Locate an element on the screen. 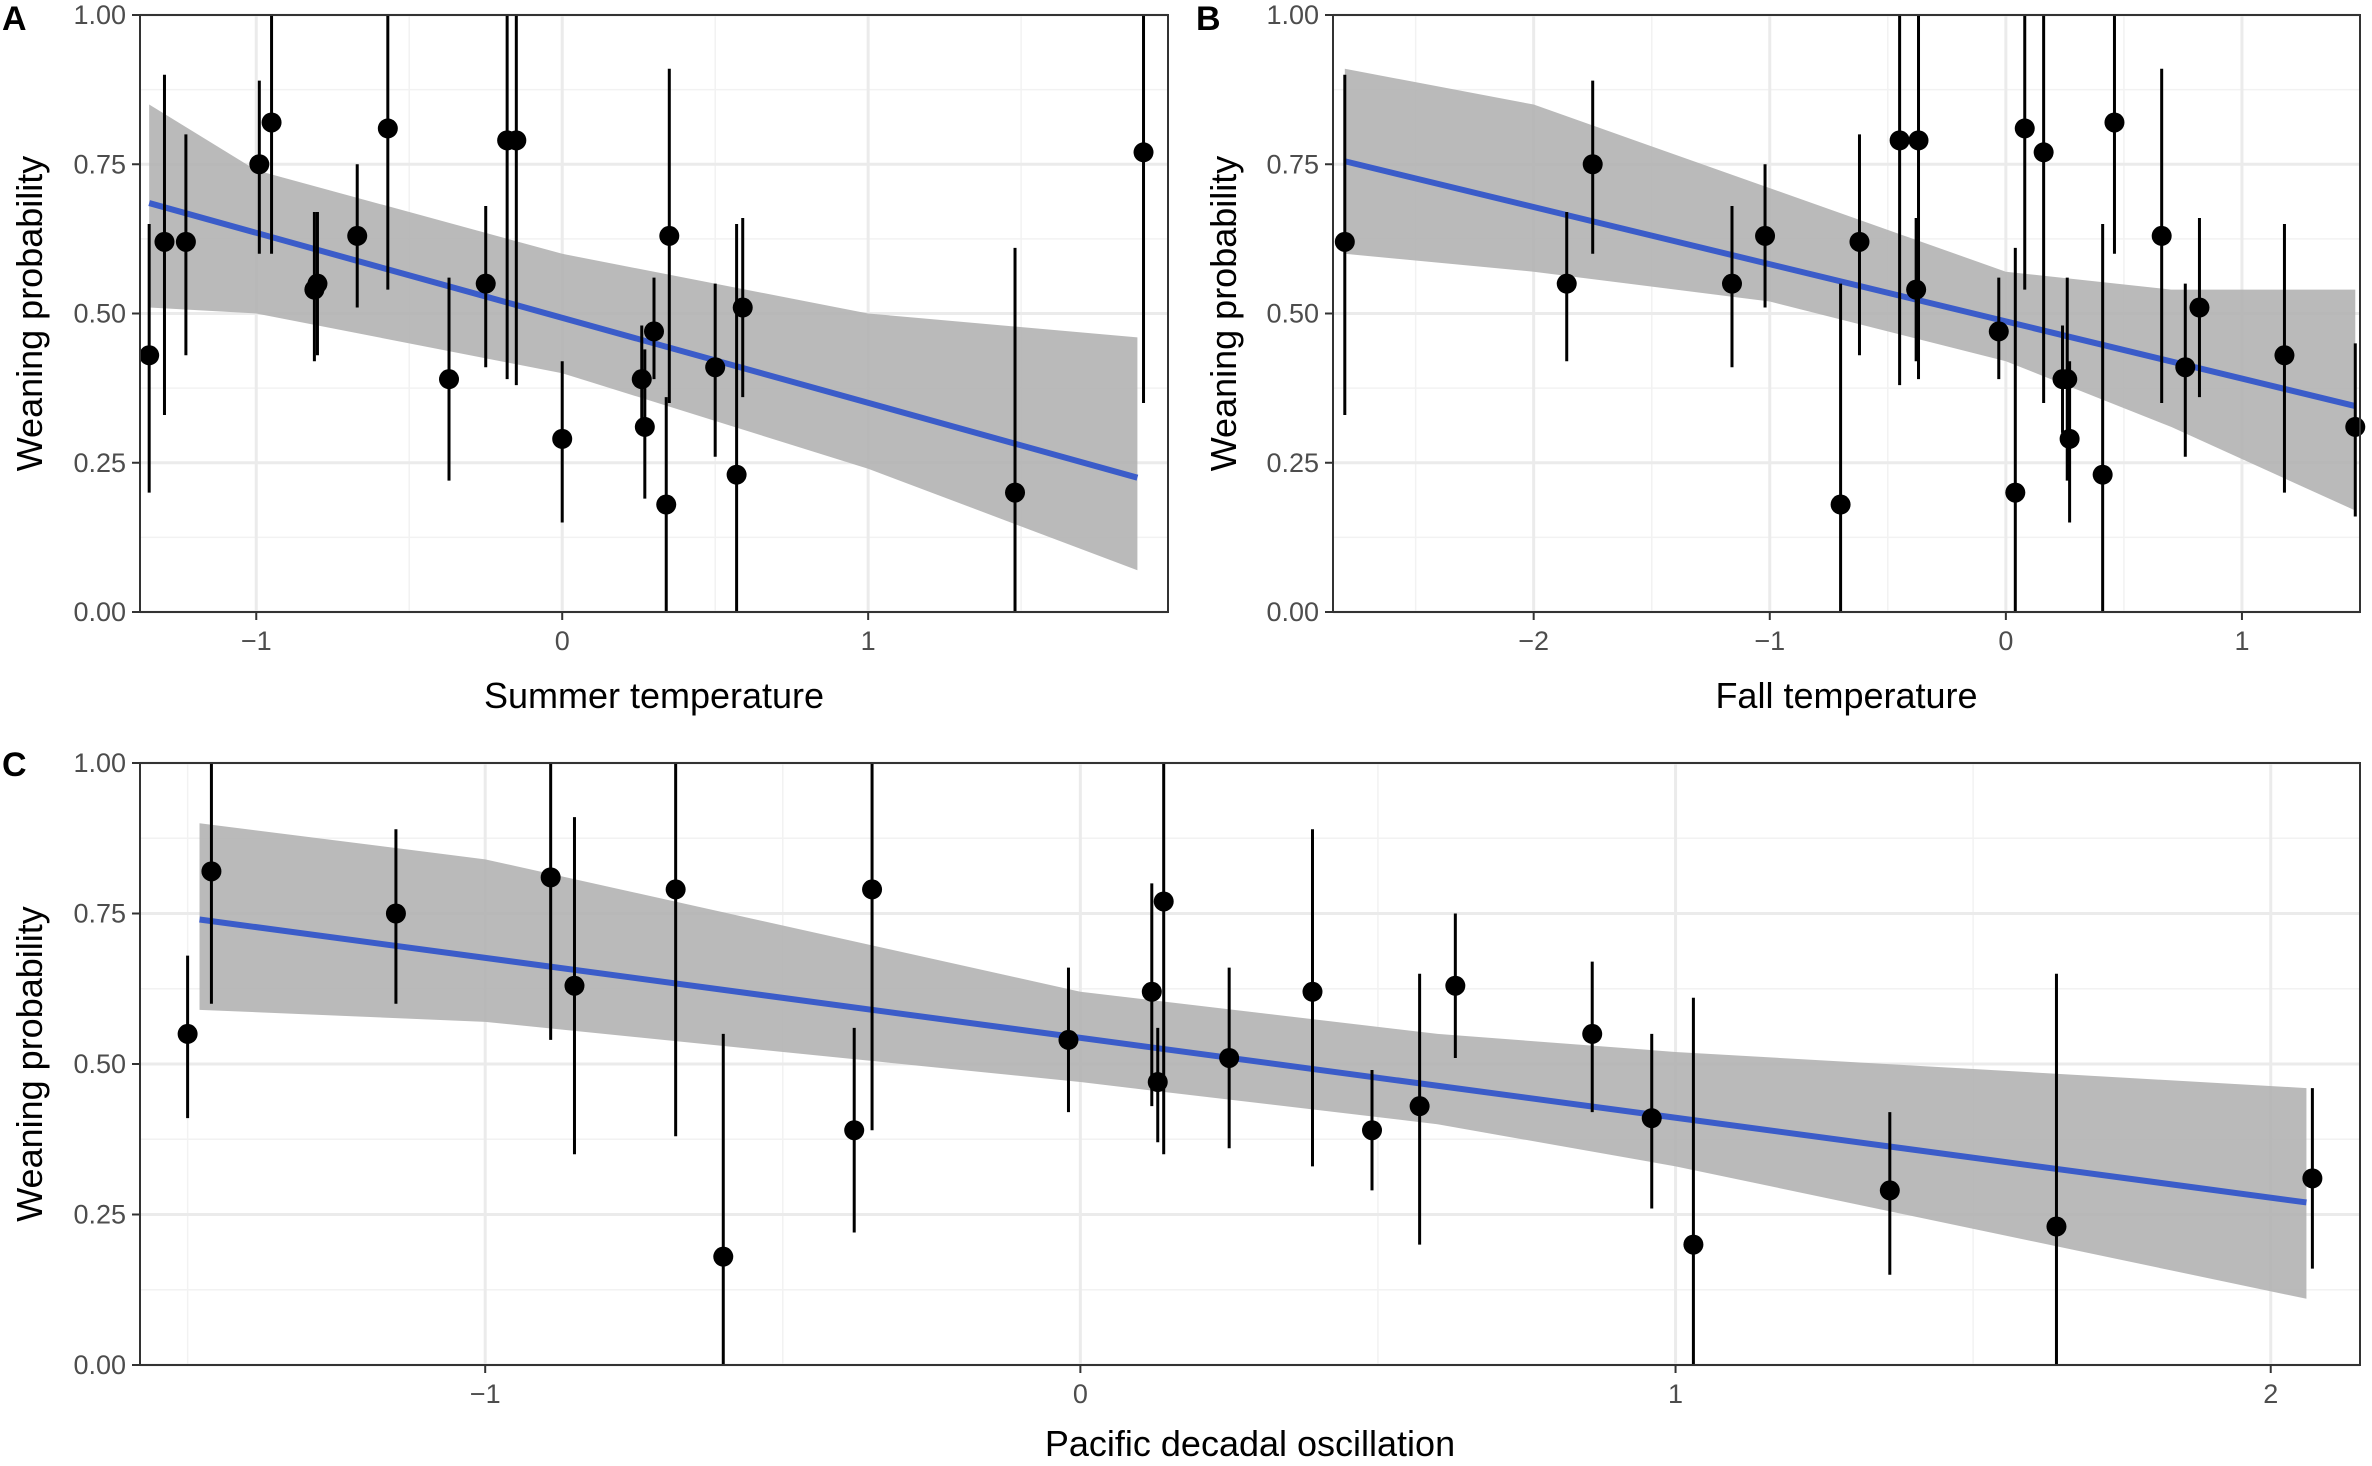 Image resolution: width=2372 pixels, height=1466 pixels. x-axis-title: Pacific decadal oscillation is located at coordinates (1250, 1443).